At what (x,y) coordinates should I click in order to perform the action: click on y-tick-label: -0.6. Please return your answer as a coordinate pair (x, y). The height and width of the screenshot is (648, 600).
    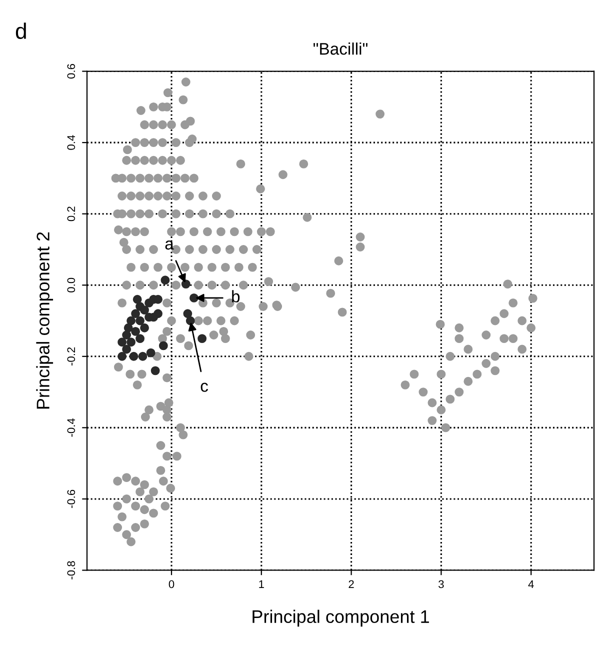
    Looking at the image, I should click on (71, 499).